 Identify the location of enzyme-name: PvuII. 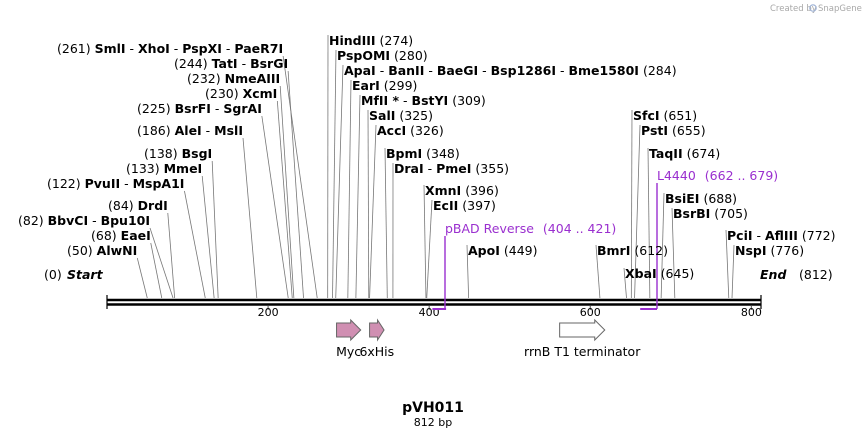
(103, 183).